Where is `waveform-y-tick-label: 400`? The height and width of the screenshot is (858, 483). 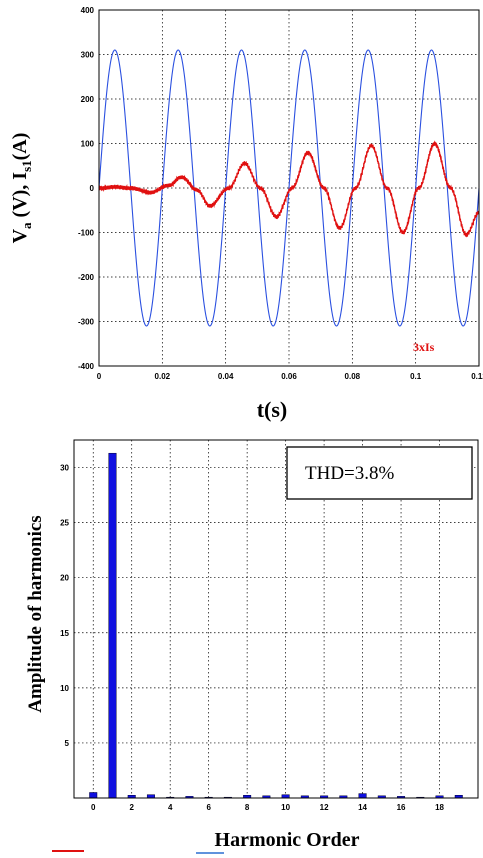
waveform-y-tick-label: 400 is located at coordinates (88, 10).